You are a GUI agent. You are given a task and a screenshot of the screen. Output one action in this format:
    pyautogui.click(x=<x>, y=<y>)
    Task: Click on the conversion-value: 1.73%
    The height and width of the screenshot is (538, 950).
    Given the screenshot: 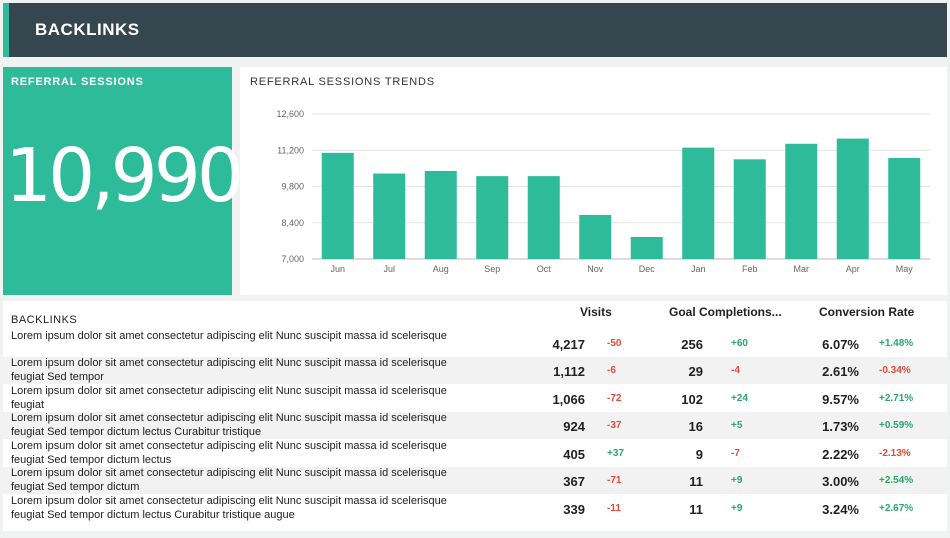 What is the action you would take?
    pyautogui.click(x=840, y=426)
    